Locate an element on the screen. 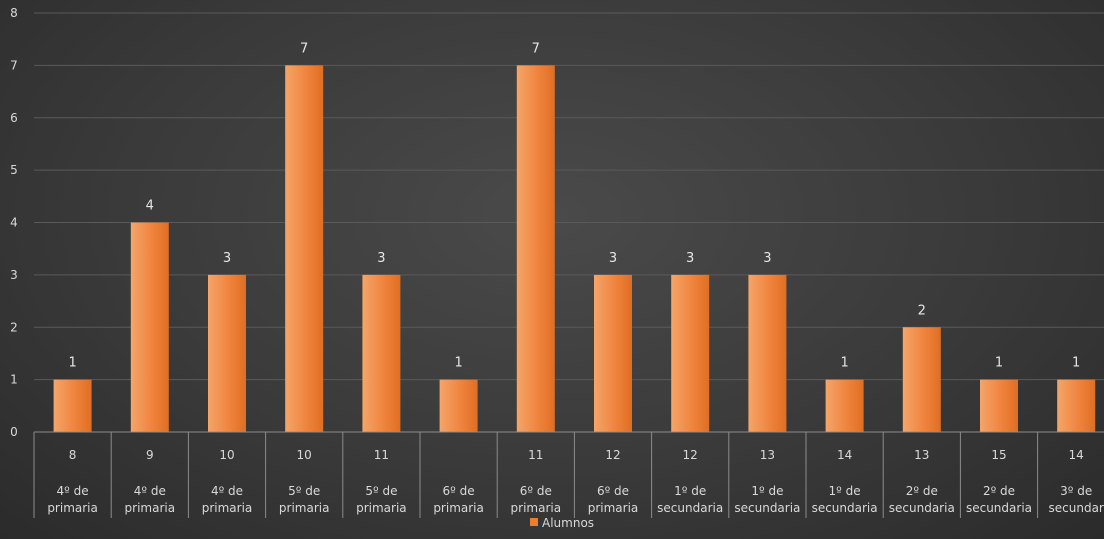 This screenshot has height=539, width=1104. legend: Alumnos is located at coordinates (562, 523).